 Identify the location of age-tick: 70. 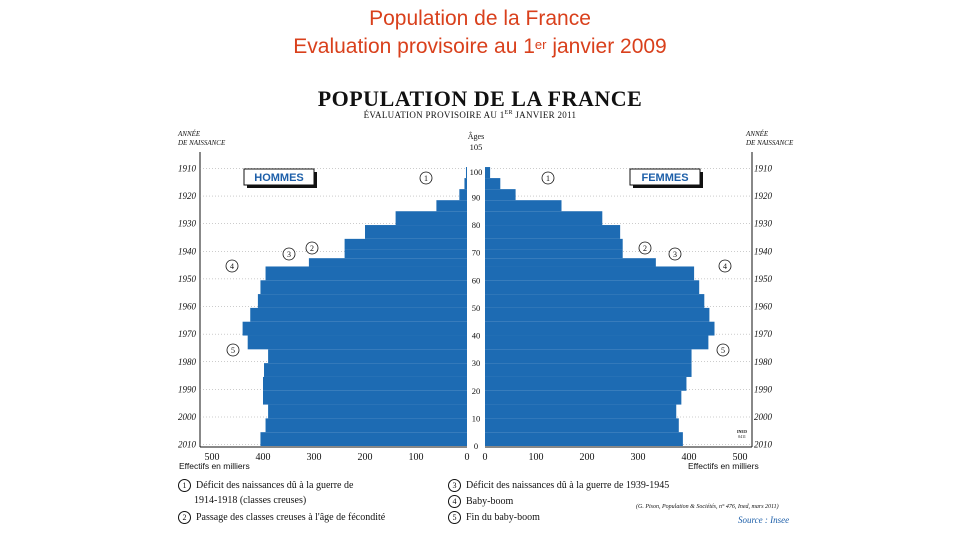
(476, 253).